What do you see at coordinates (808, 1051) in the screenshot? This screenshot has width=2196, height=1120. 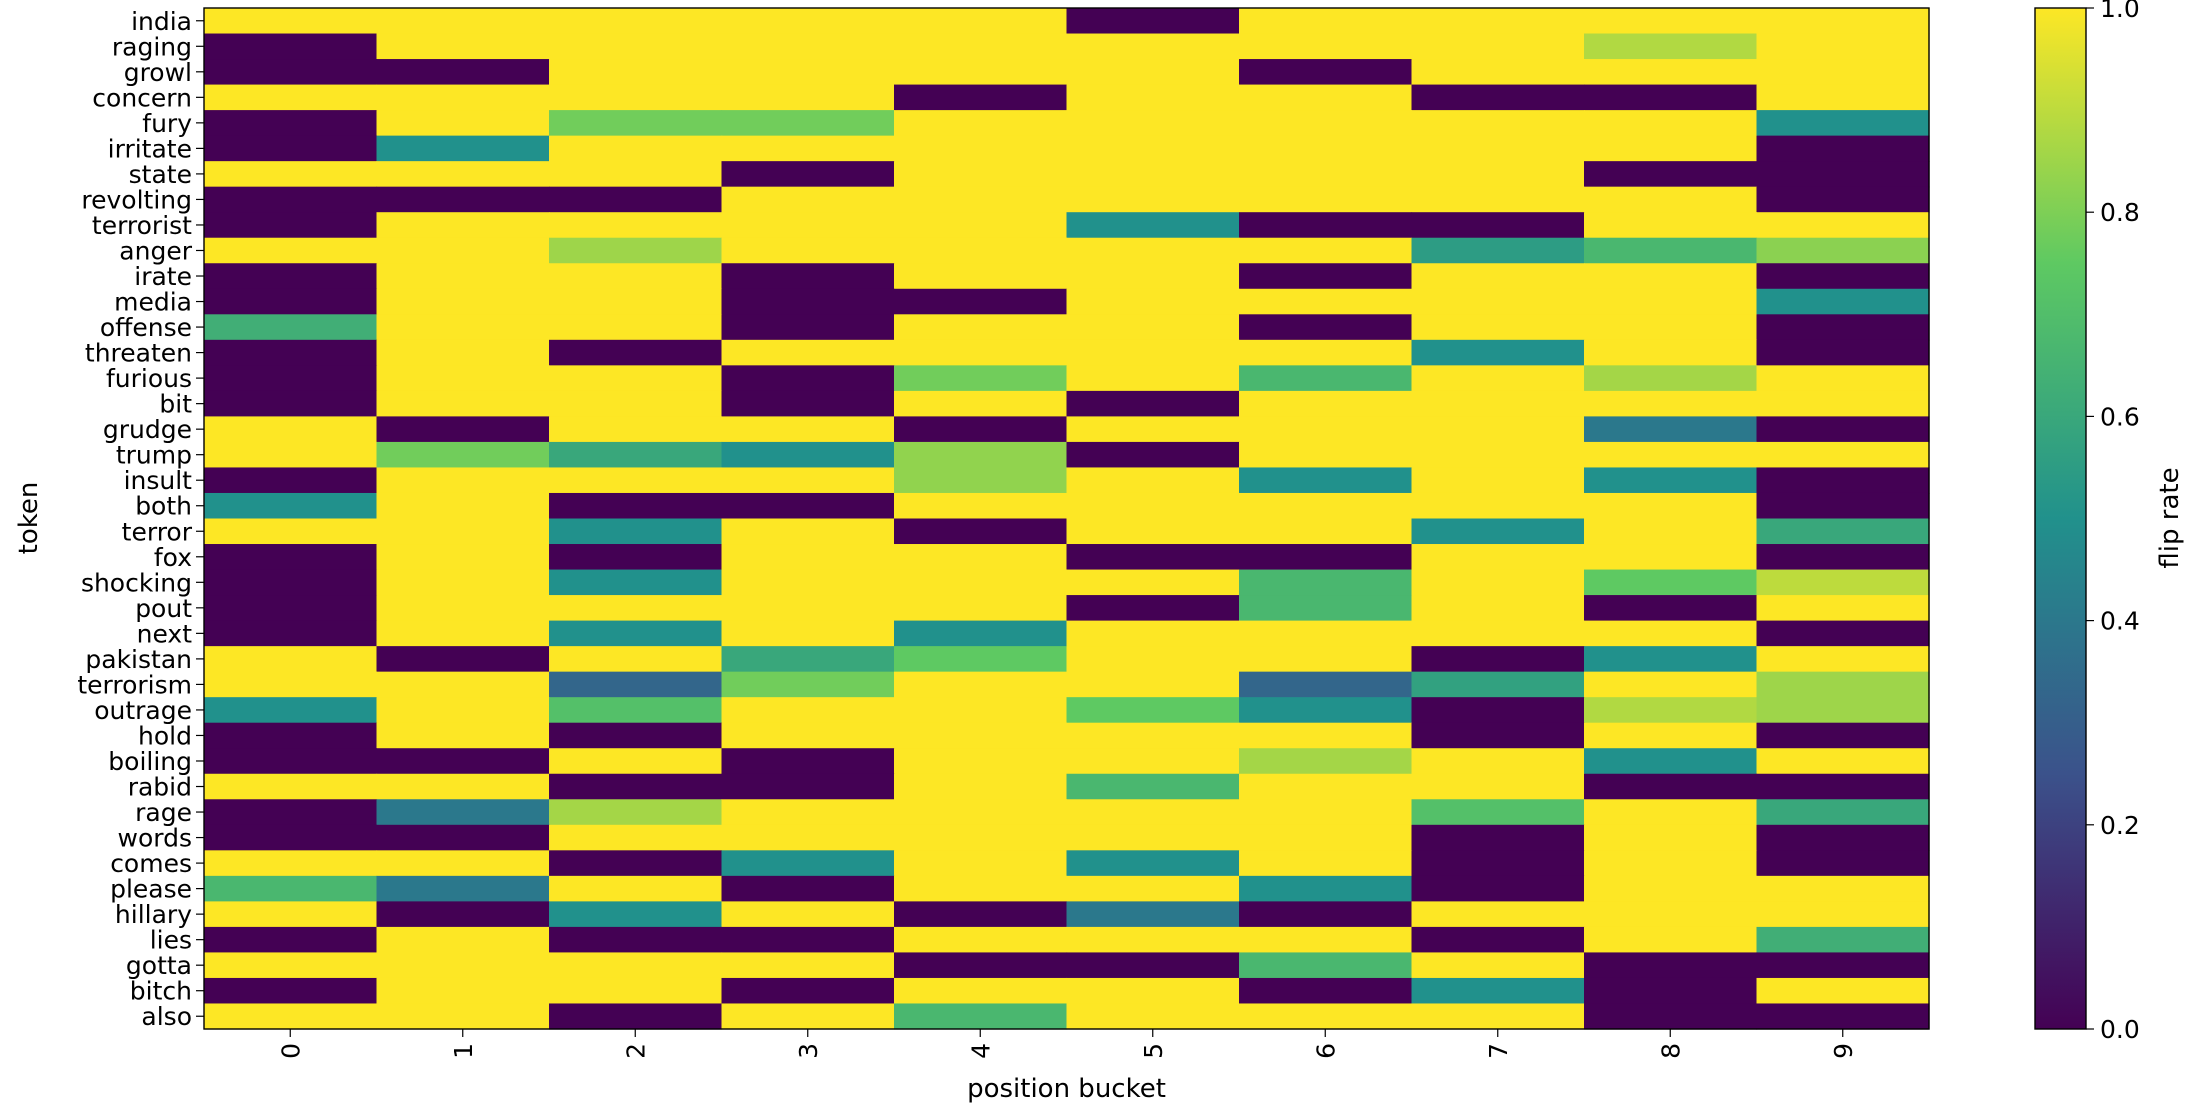 I see `x-tick-label: 3` at bounding box center [808, 1051].